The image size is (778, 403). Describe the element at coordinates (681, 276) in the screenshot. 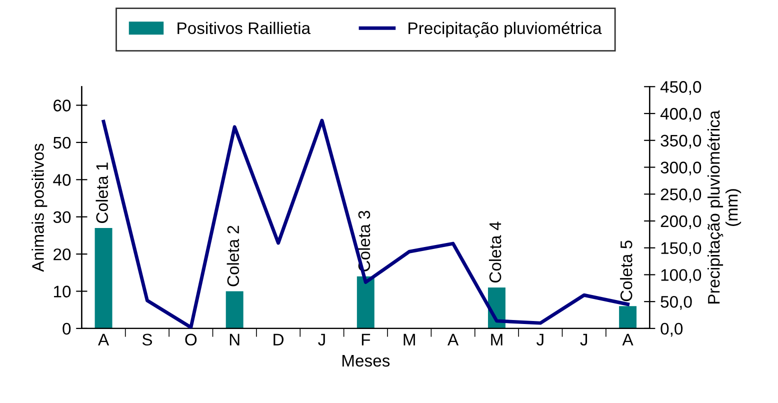

I see `y2-tick-label: 100,0` at that location.